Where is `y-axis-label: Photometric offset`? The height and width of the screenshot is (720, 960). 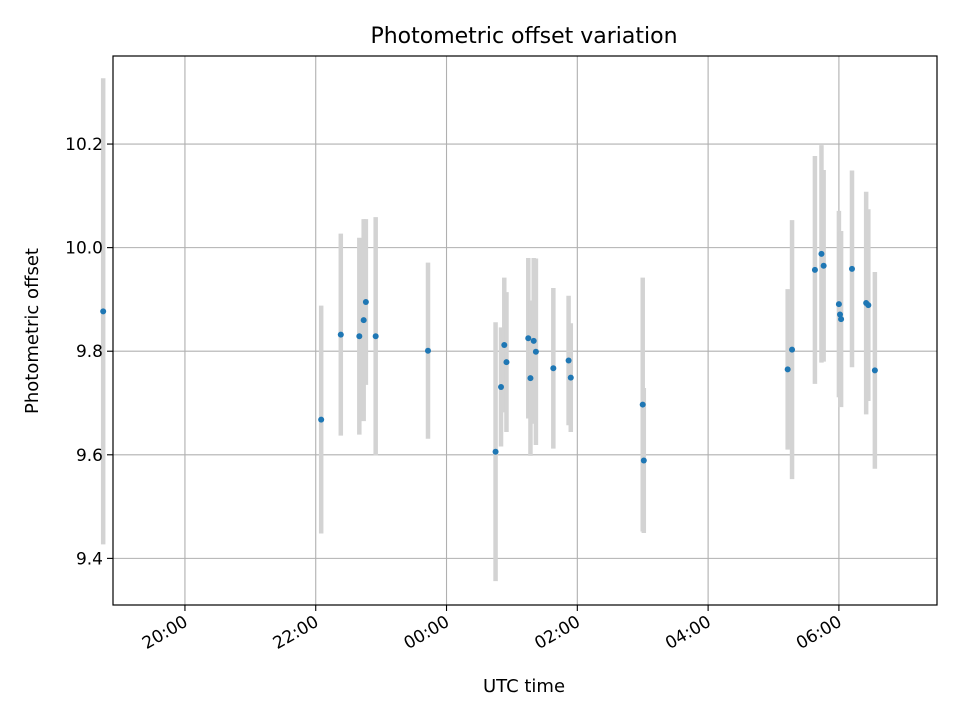 y-axis-label: Photometric offset is located at coordinates (32, 331).